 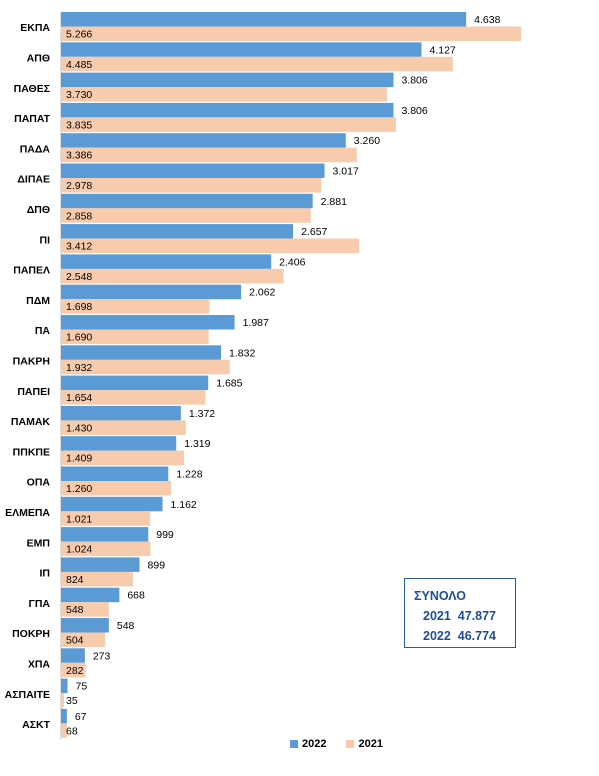 I want to click on data-label-2021: 35, so click(x=72, y=701).